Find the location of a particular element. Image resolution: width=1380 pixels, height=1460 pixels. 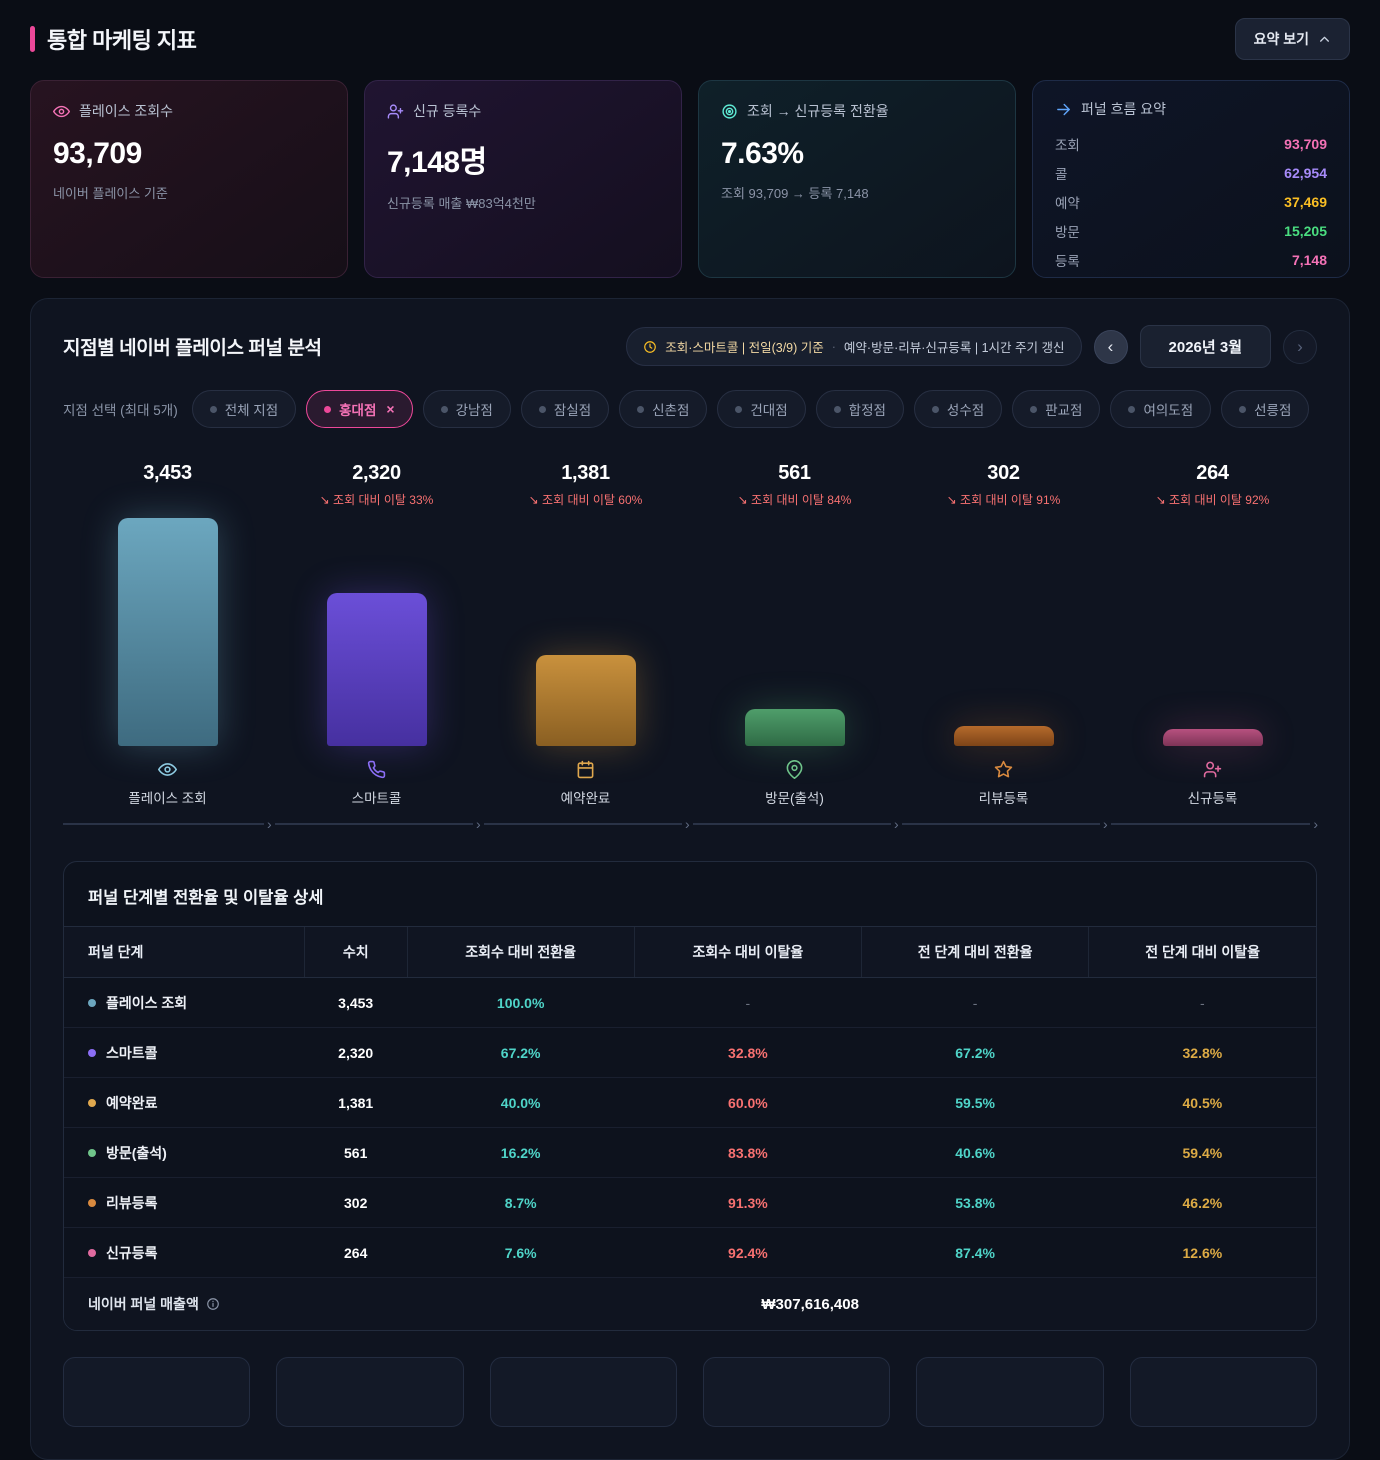

conv-vs-views: 100.0% is located at coordinates (521, 1002).